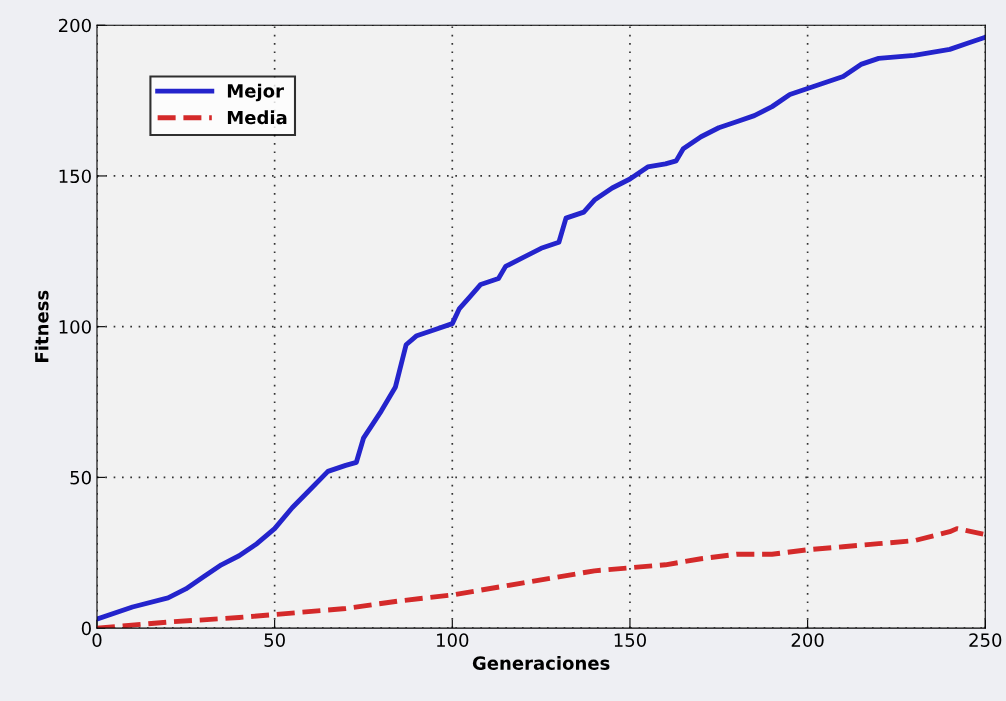 The height and width of the screenshot is (701, 1006). Describe the element at coordinates (75, 327) in the screenshot. I see `y-tick-label: 100` at that location.